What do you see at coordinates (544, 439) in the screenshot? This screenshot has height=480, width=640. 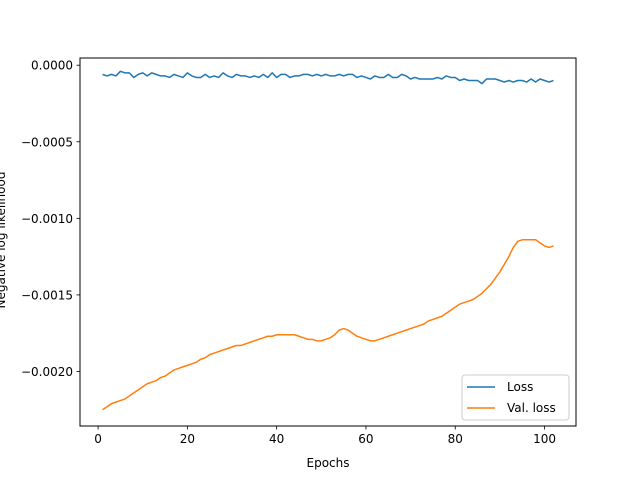 I see `x-tick-label: 100` at bounding box center [544, 439].